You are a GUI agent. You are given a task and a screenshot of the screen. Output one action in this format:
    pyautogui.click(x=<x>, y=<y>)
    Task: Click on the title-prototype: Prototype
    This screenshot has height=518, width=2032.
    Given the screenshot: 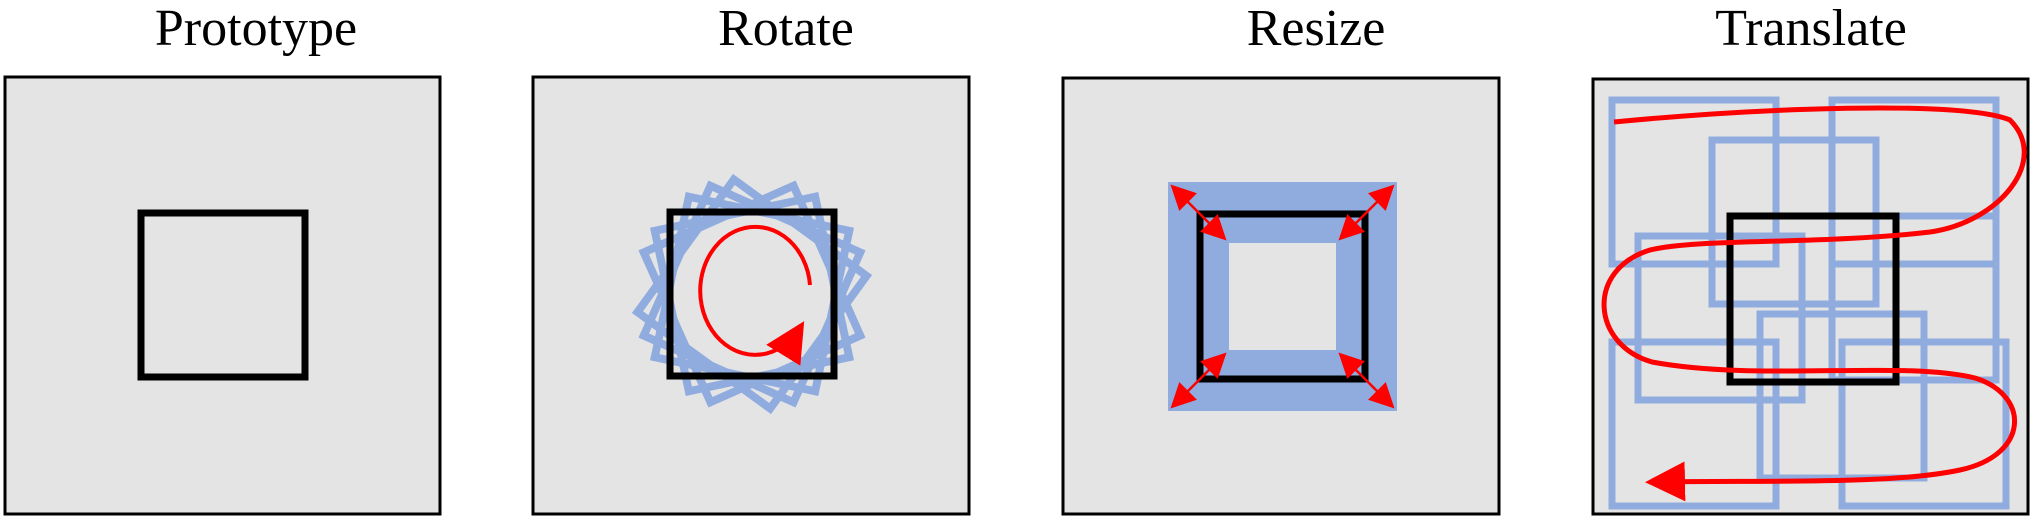 What is the action you would take?
    pyautogui.click(x=256, y=28)
    